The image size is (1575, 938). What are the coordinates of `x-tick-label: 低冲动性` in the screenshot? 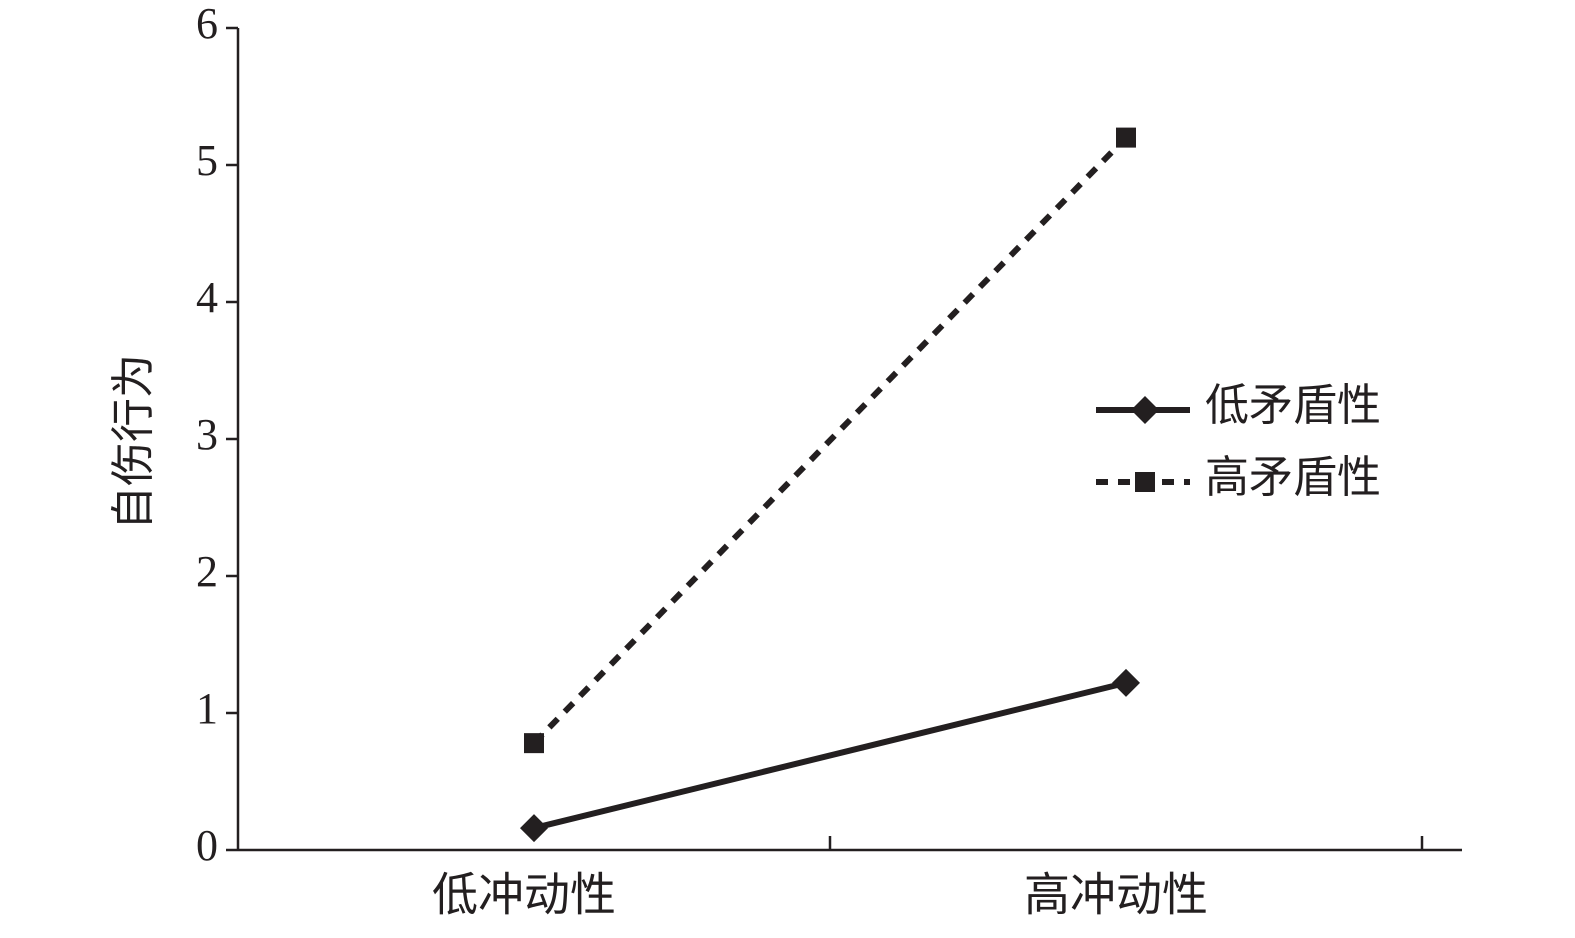 It's located at (524, 895).